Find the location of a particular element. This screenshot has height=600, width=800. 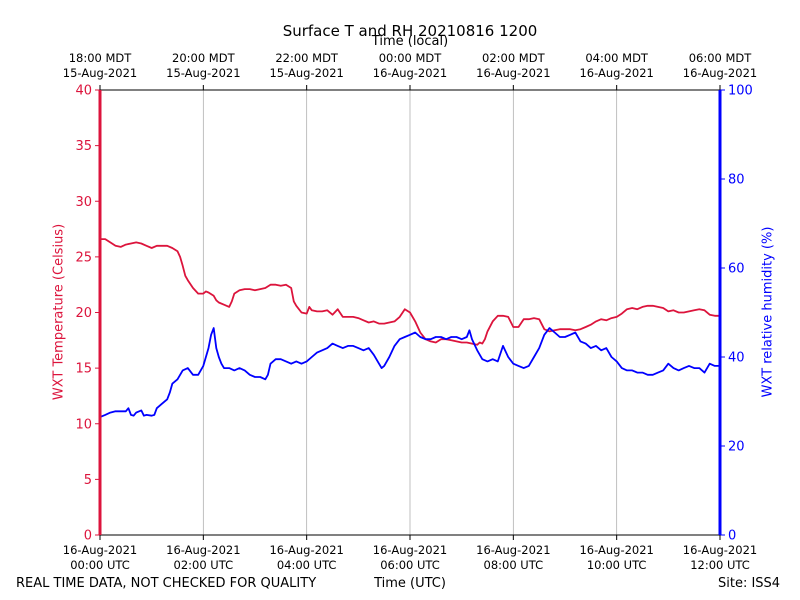

left-y-tick-label: 20 is located at coordinates (83, 313).